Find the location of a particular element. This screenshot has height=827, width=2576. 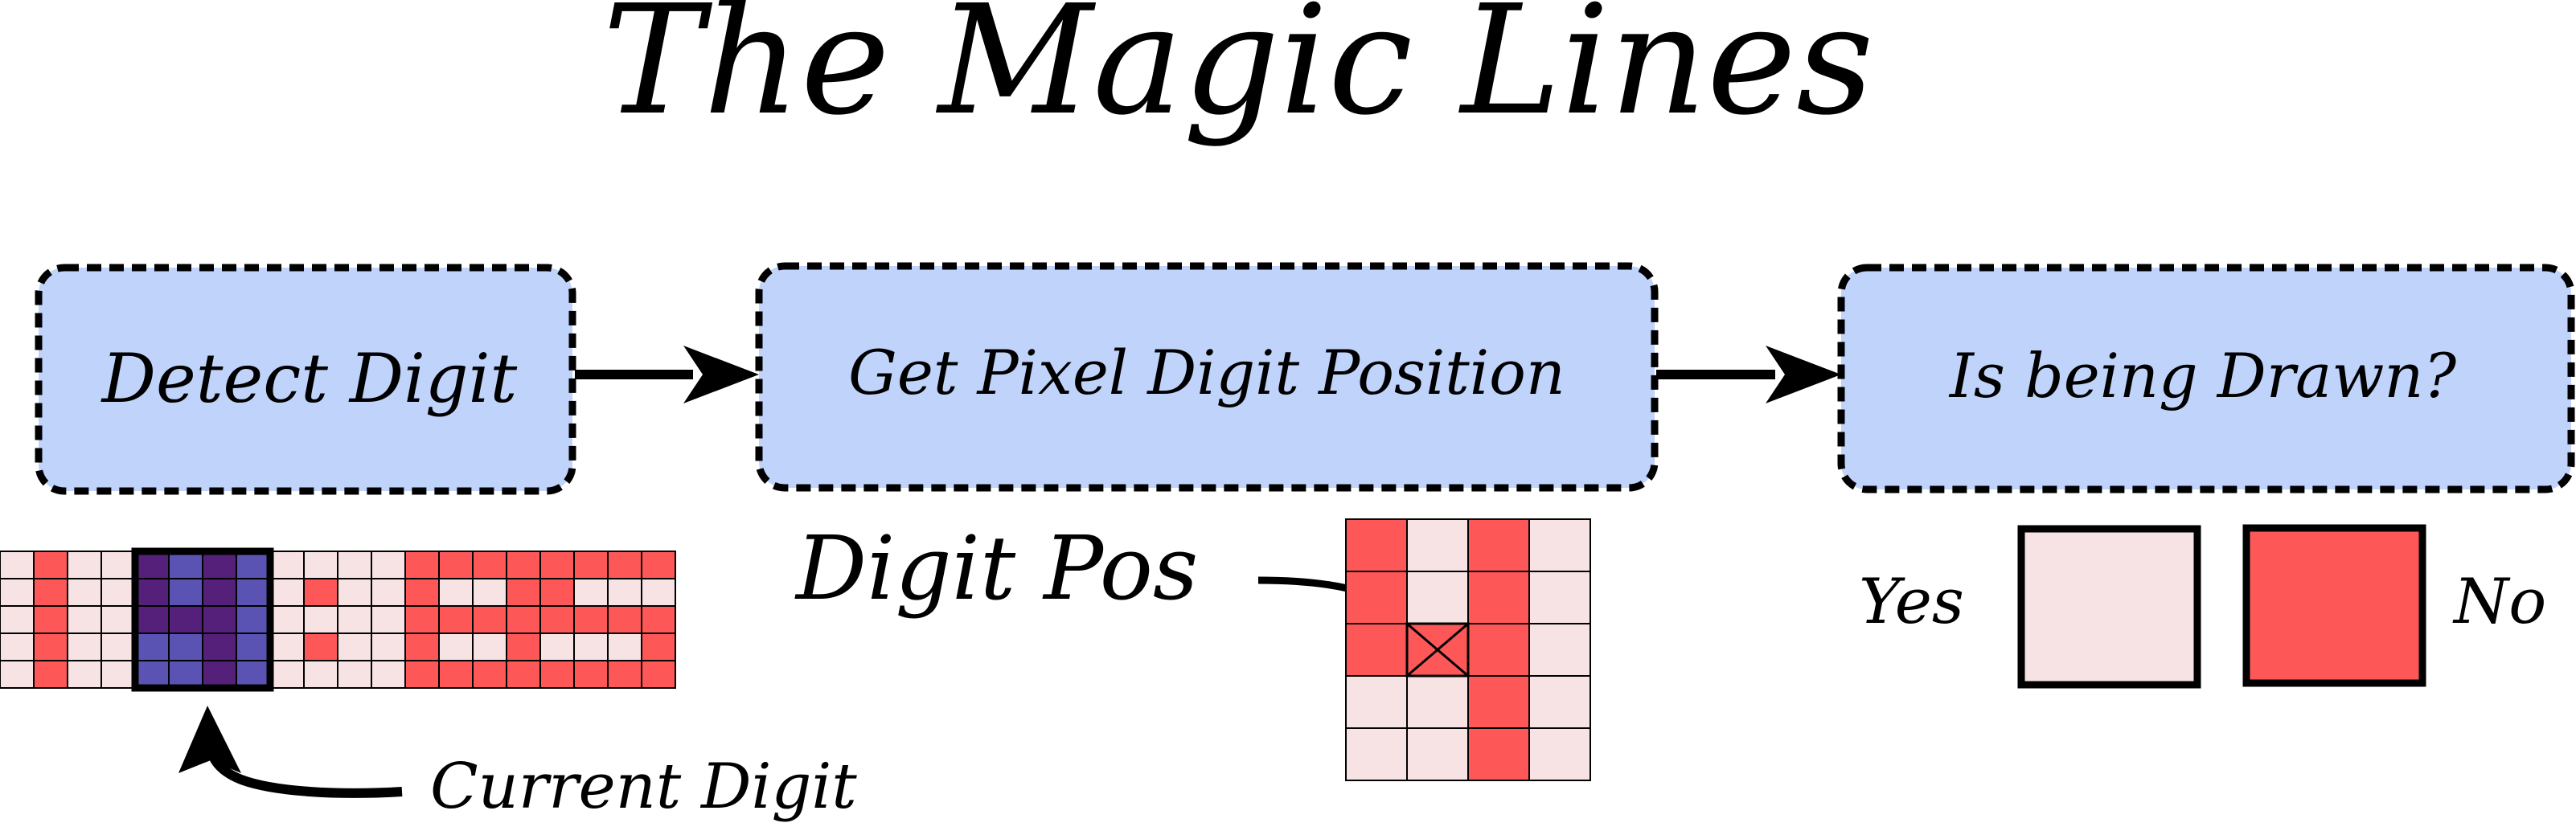

digit-pos-label: Digit Pos is located at coordinates (996, 568).